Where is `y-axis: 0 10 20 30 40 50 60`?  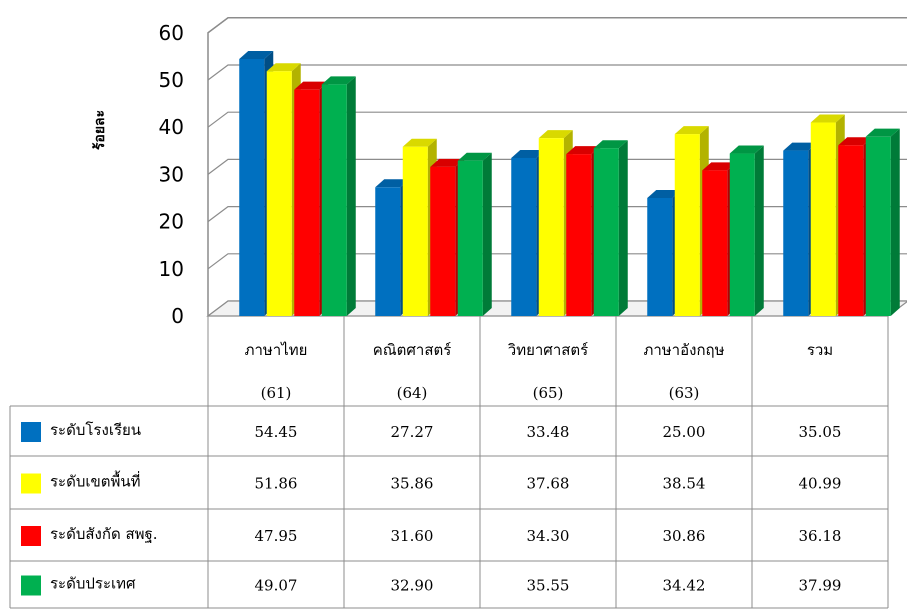
y-axis: 0 10 20 30 40 50 60 is located at coordinates (171, 174).